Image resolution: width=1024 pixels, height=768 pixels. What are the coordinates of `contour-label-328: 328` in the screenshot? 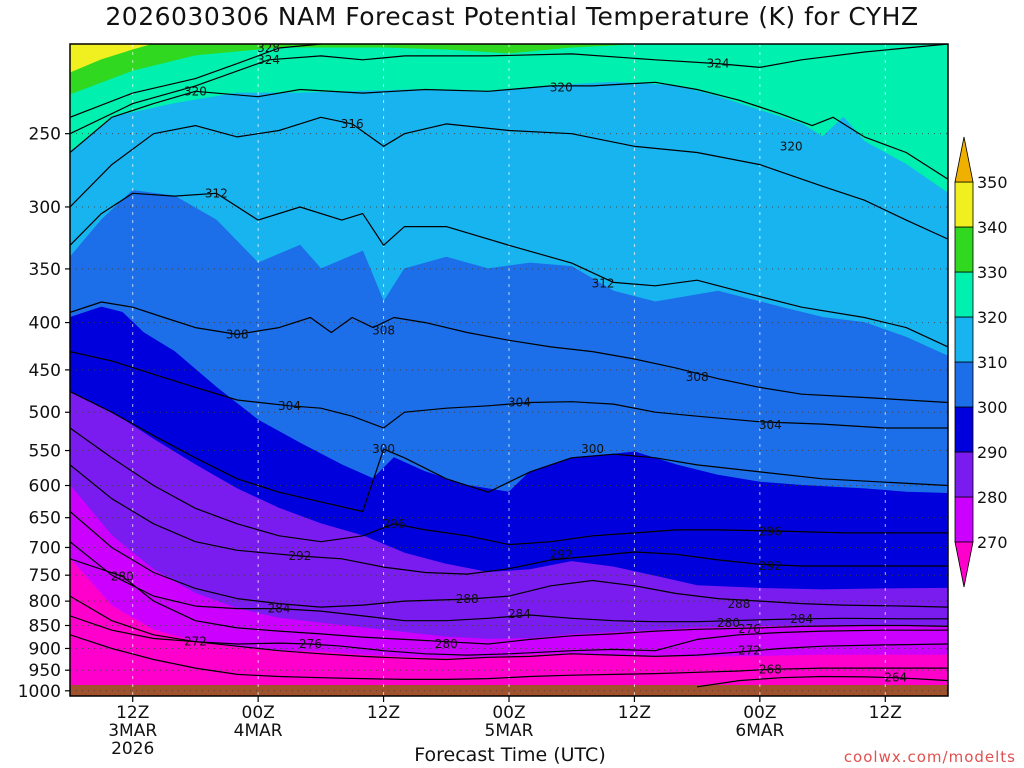 It's located at (268, 48).